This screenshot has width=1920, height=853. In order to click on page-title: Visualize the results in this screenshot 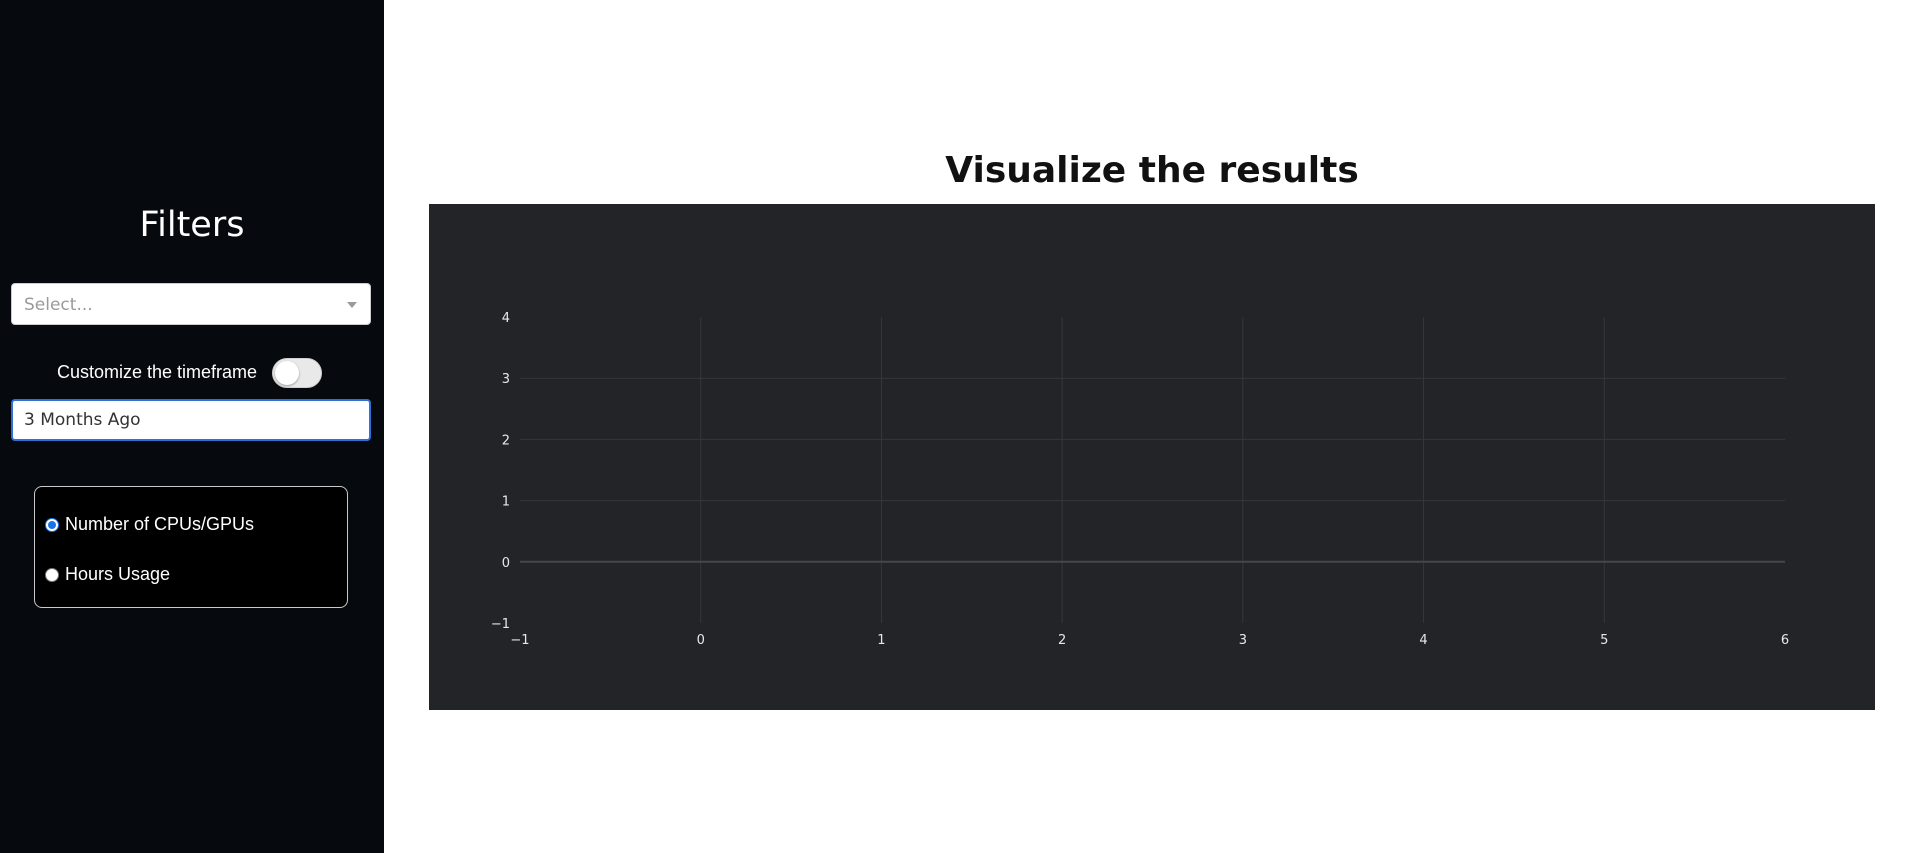, I will do `click(1152, 170)`.